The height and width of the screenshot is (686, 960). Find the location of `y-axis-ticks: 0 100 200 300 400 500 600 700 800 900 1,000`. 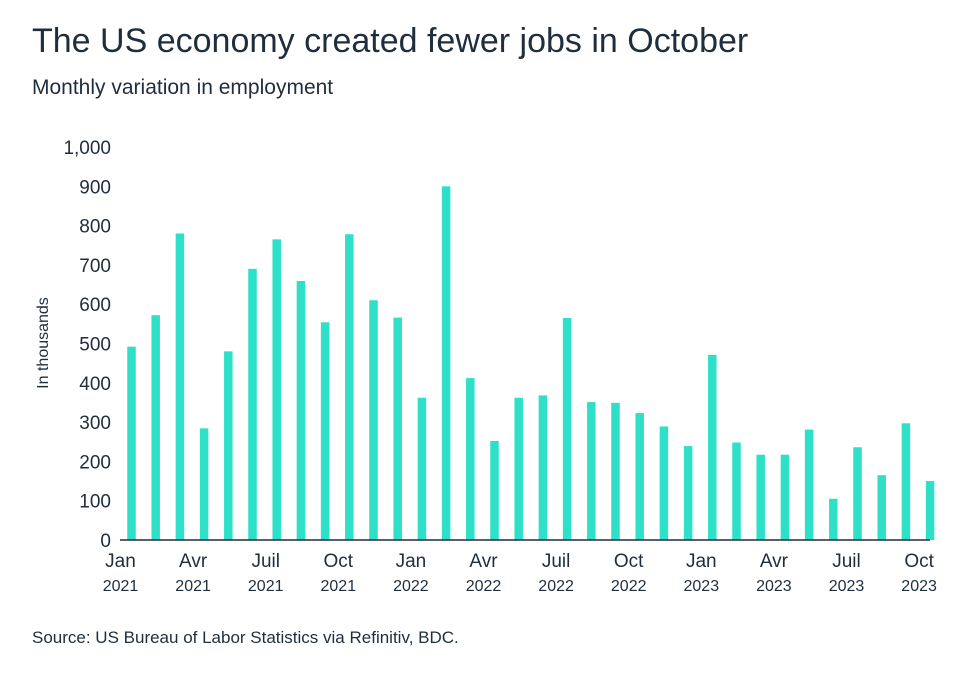

y-axis-ticks: 0 100 200 300 400 500 600 700 800 900 1,000 is located at coordinates (87, 345).